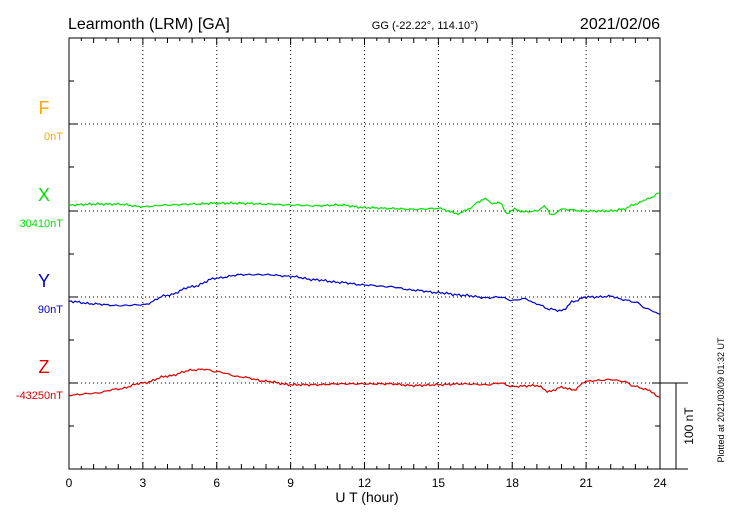 This screenshot has height=520, width=730. Describe the element at coordinates (143, 483) in the screenshot. I see `x-tick-label: 3` at that location.